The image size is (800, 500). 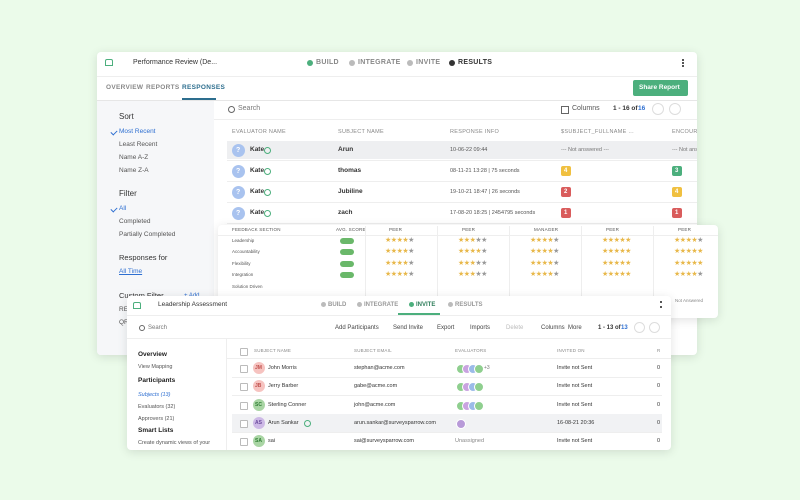 What do you see at coordinates (124, 309) in the screenshot?
I see `custom-filter: RE` at bounding box center [124, 309].